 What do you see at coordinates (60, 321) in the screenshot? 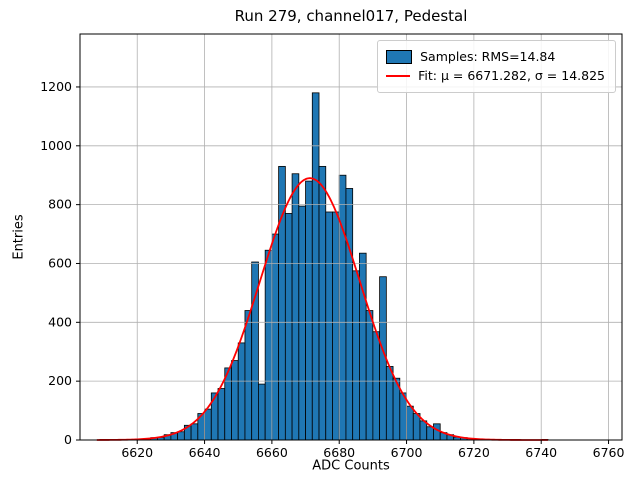
I see `y-tick-label: 400` at bounding box center [60, 321].